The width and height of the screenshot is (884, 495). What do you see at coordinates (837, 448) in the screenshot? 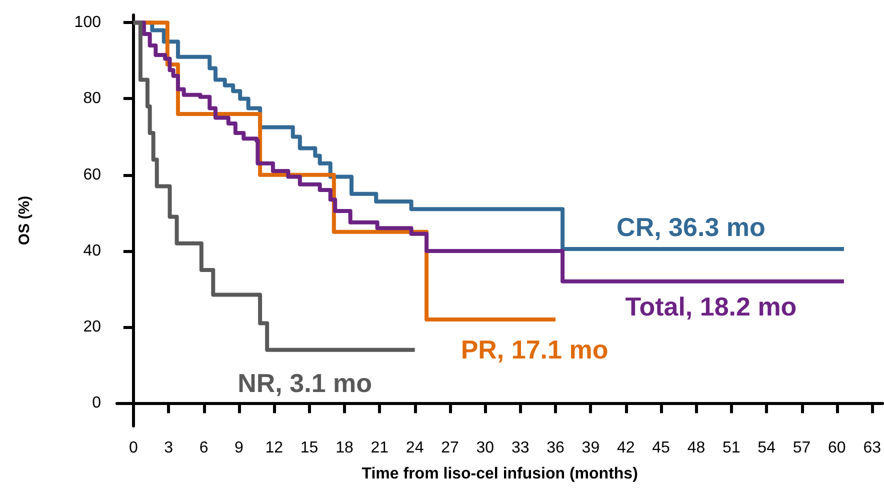
I see `x-tick-label: 60` at bounding box center [837, 448].